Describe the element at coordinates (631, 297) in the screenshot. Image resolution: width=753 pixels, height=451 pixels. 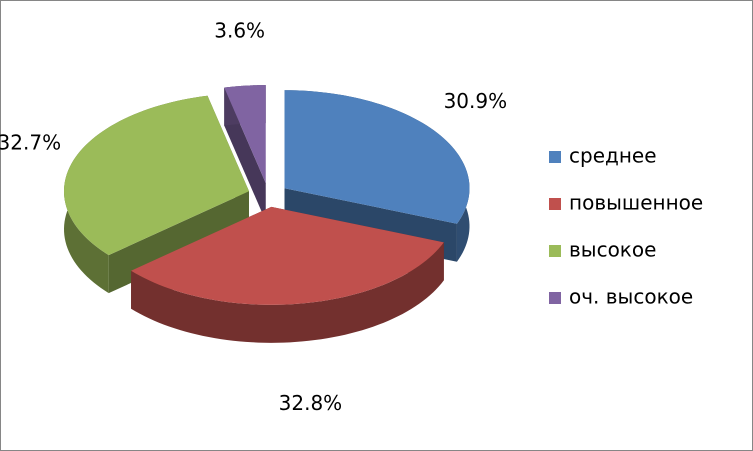
I see `legend-label: оч. высокое` at that location.